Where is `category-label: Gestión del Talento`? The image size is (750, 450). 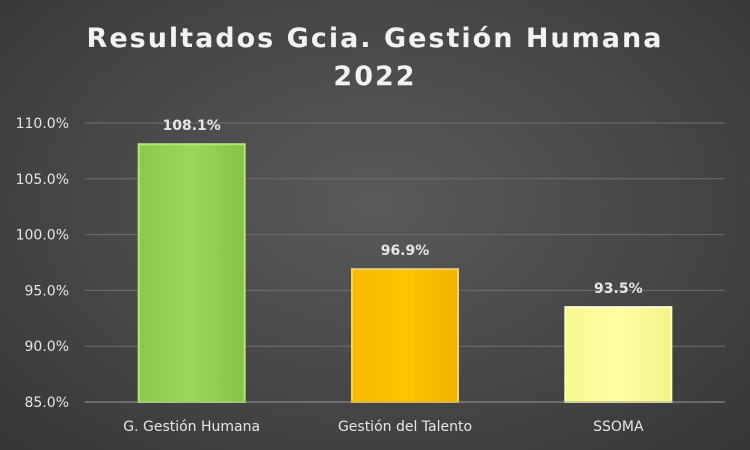 category-label: Gestión del Talento is located at coordinates (405, 427).